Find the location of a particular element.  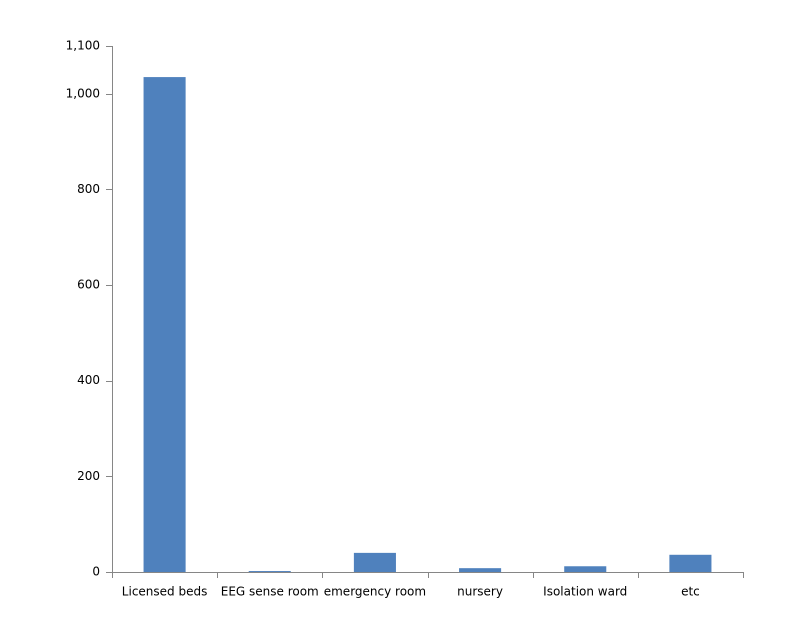

x-tick-label: emergency room is located at coordinates (375, 592).